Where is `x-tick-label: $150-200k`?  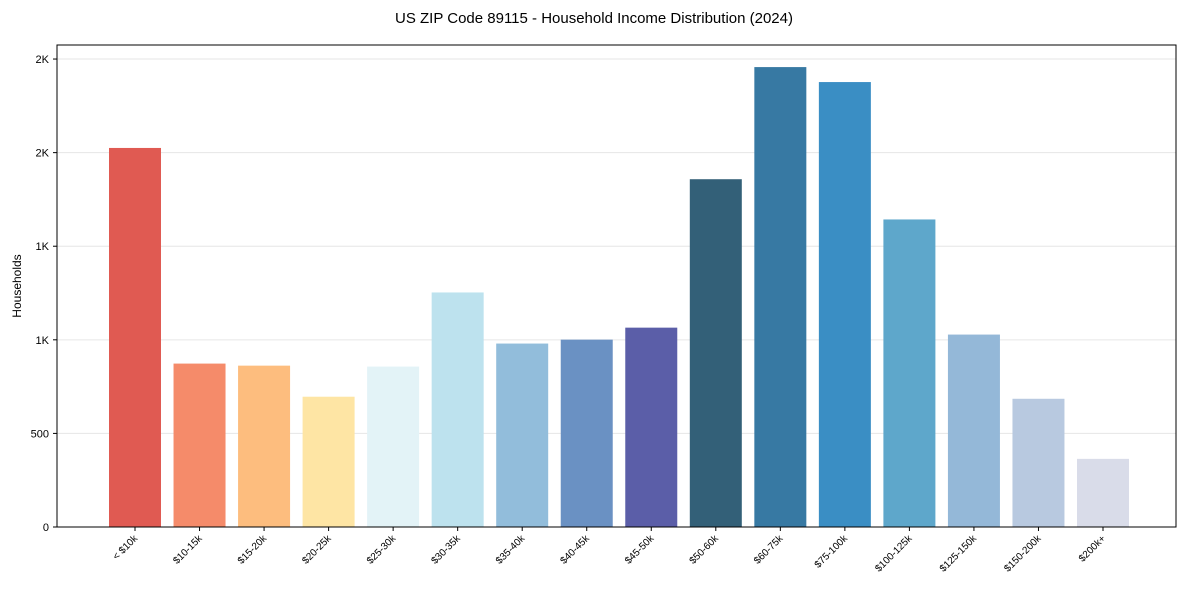 x-tick-label: $150-200k is located at coordinates (1023, 554).